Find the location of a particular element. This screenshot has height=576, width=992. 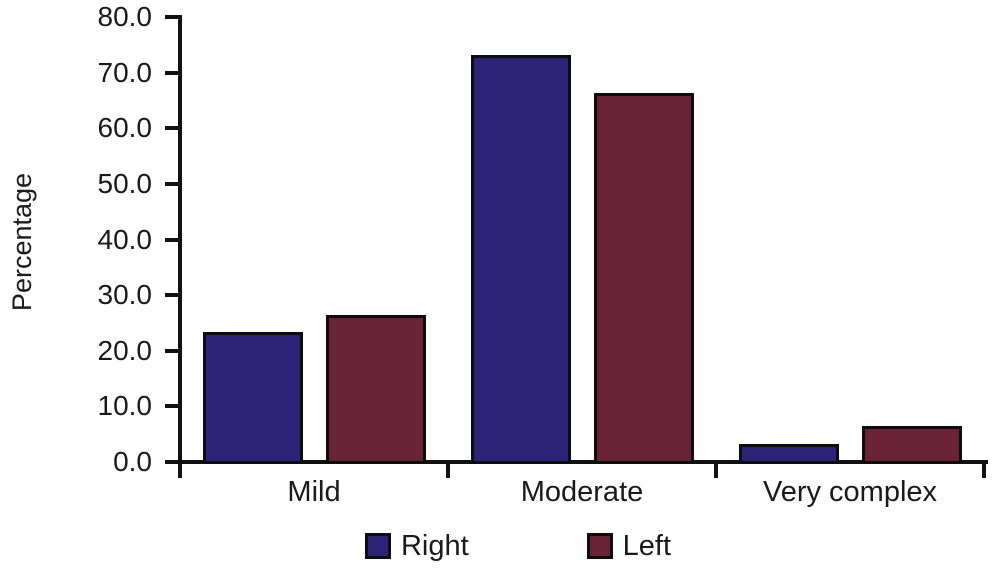

y-tick-label: 60.0 is located at coordinates (125, 128).